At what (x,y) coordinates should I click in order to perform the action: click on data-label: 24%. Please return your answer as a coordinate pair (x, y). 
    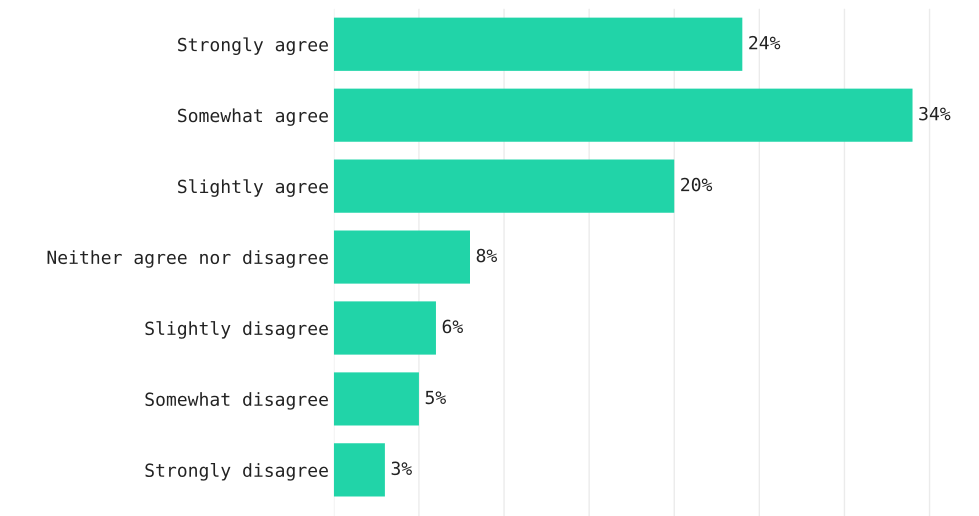
    Looking at the image, I should click on (764, 43).